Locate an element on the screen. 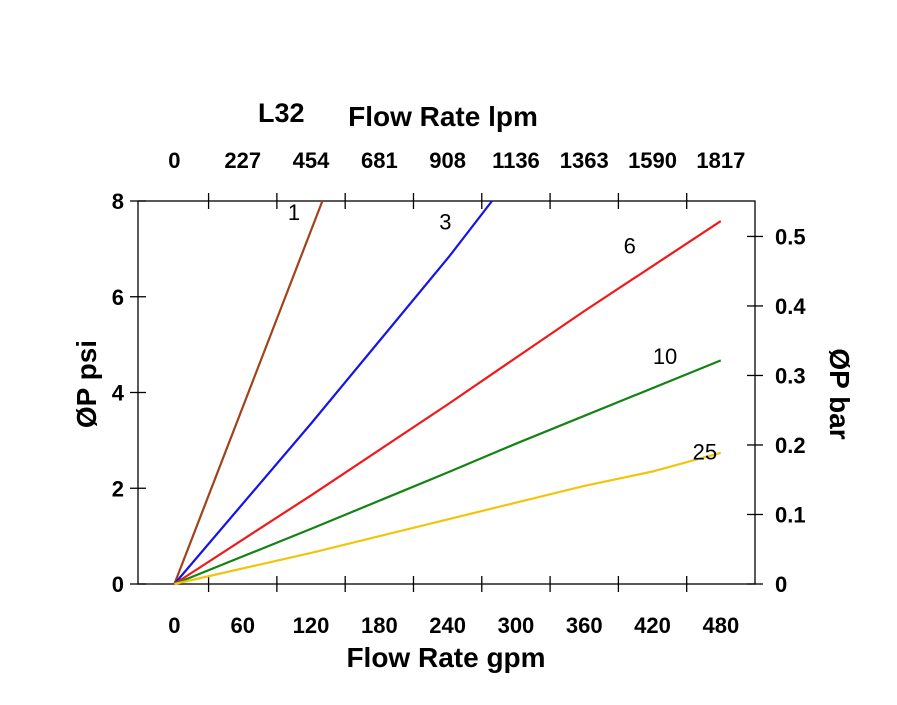  series-label-1: 1 is located at coordinates (294, 212).